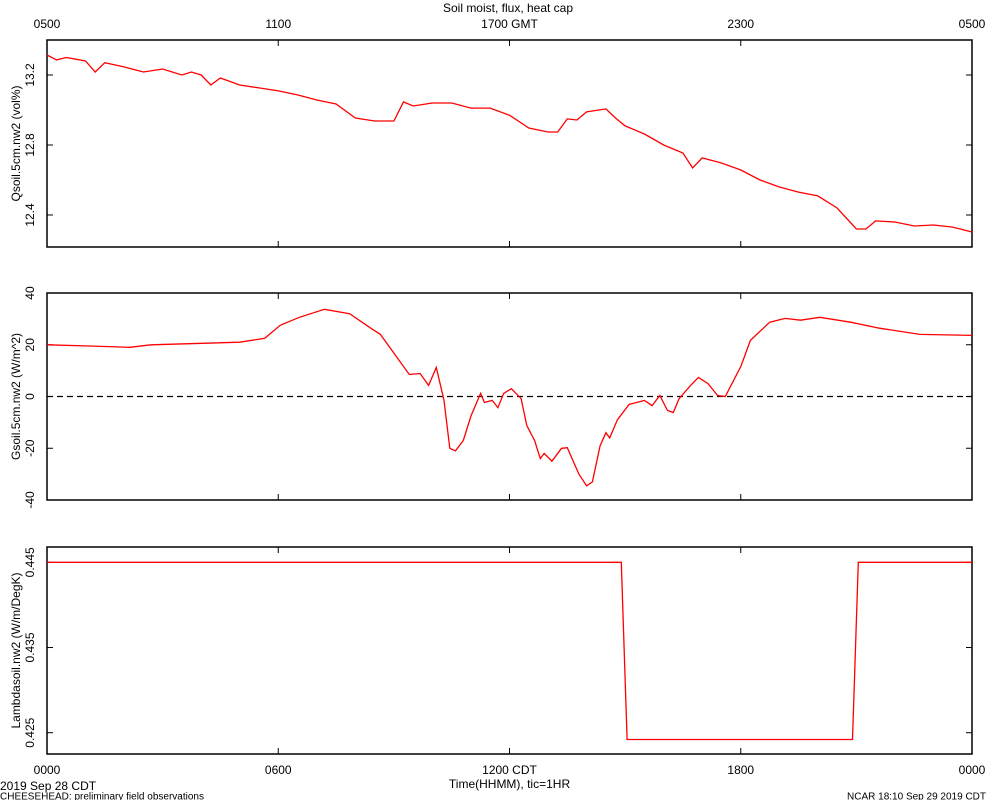  Describe the element at coordinates (48, 786) in the screenshot. I see `footer-date: 2019 Sep 28 CDT` at that location.